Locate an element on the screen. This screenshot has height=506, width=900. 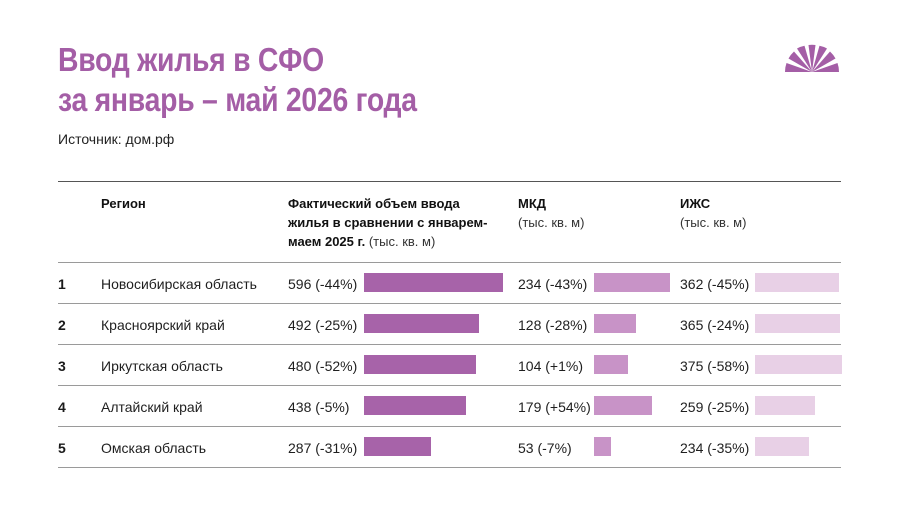
mkd-value-label: 128 (-28%) is located at coordinates (553, 325).